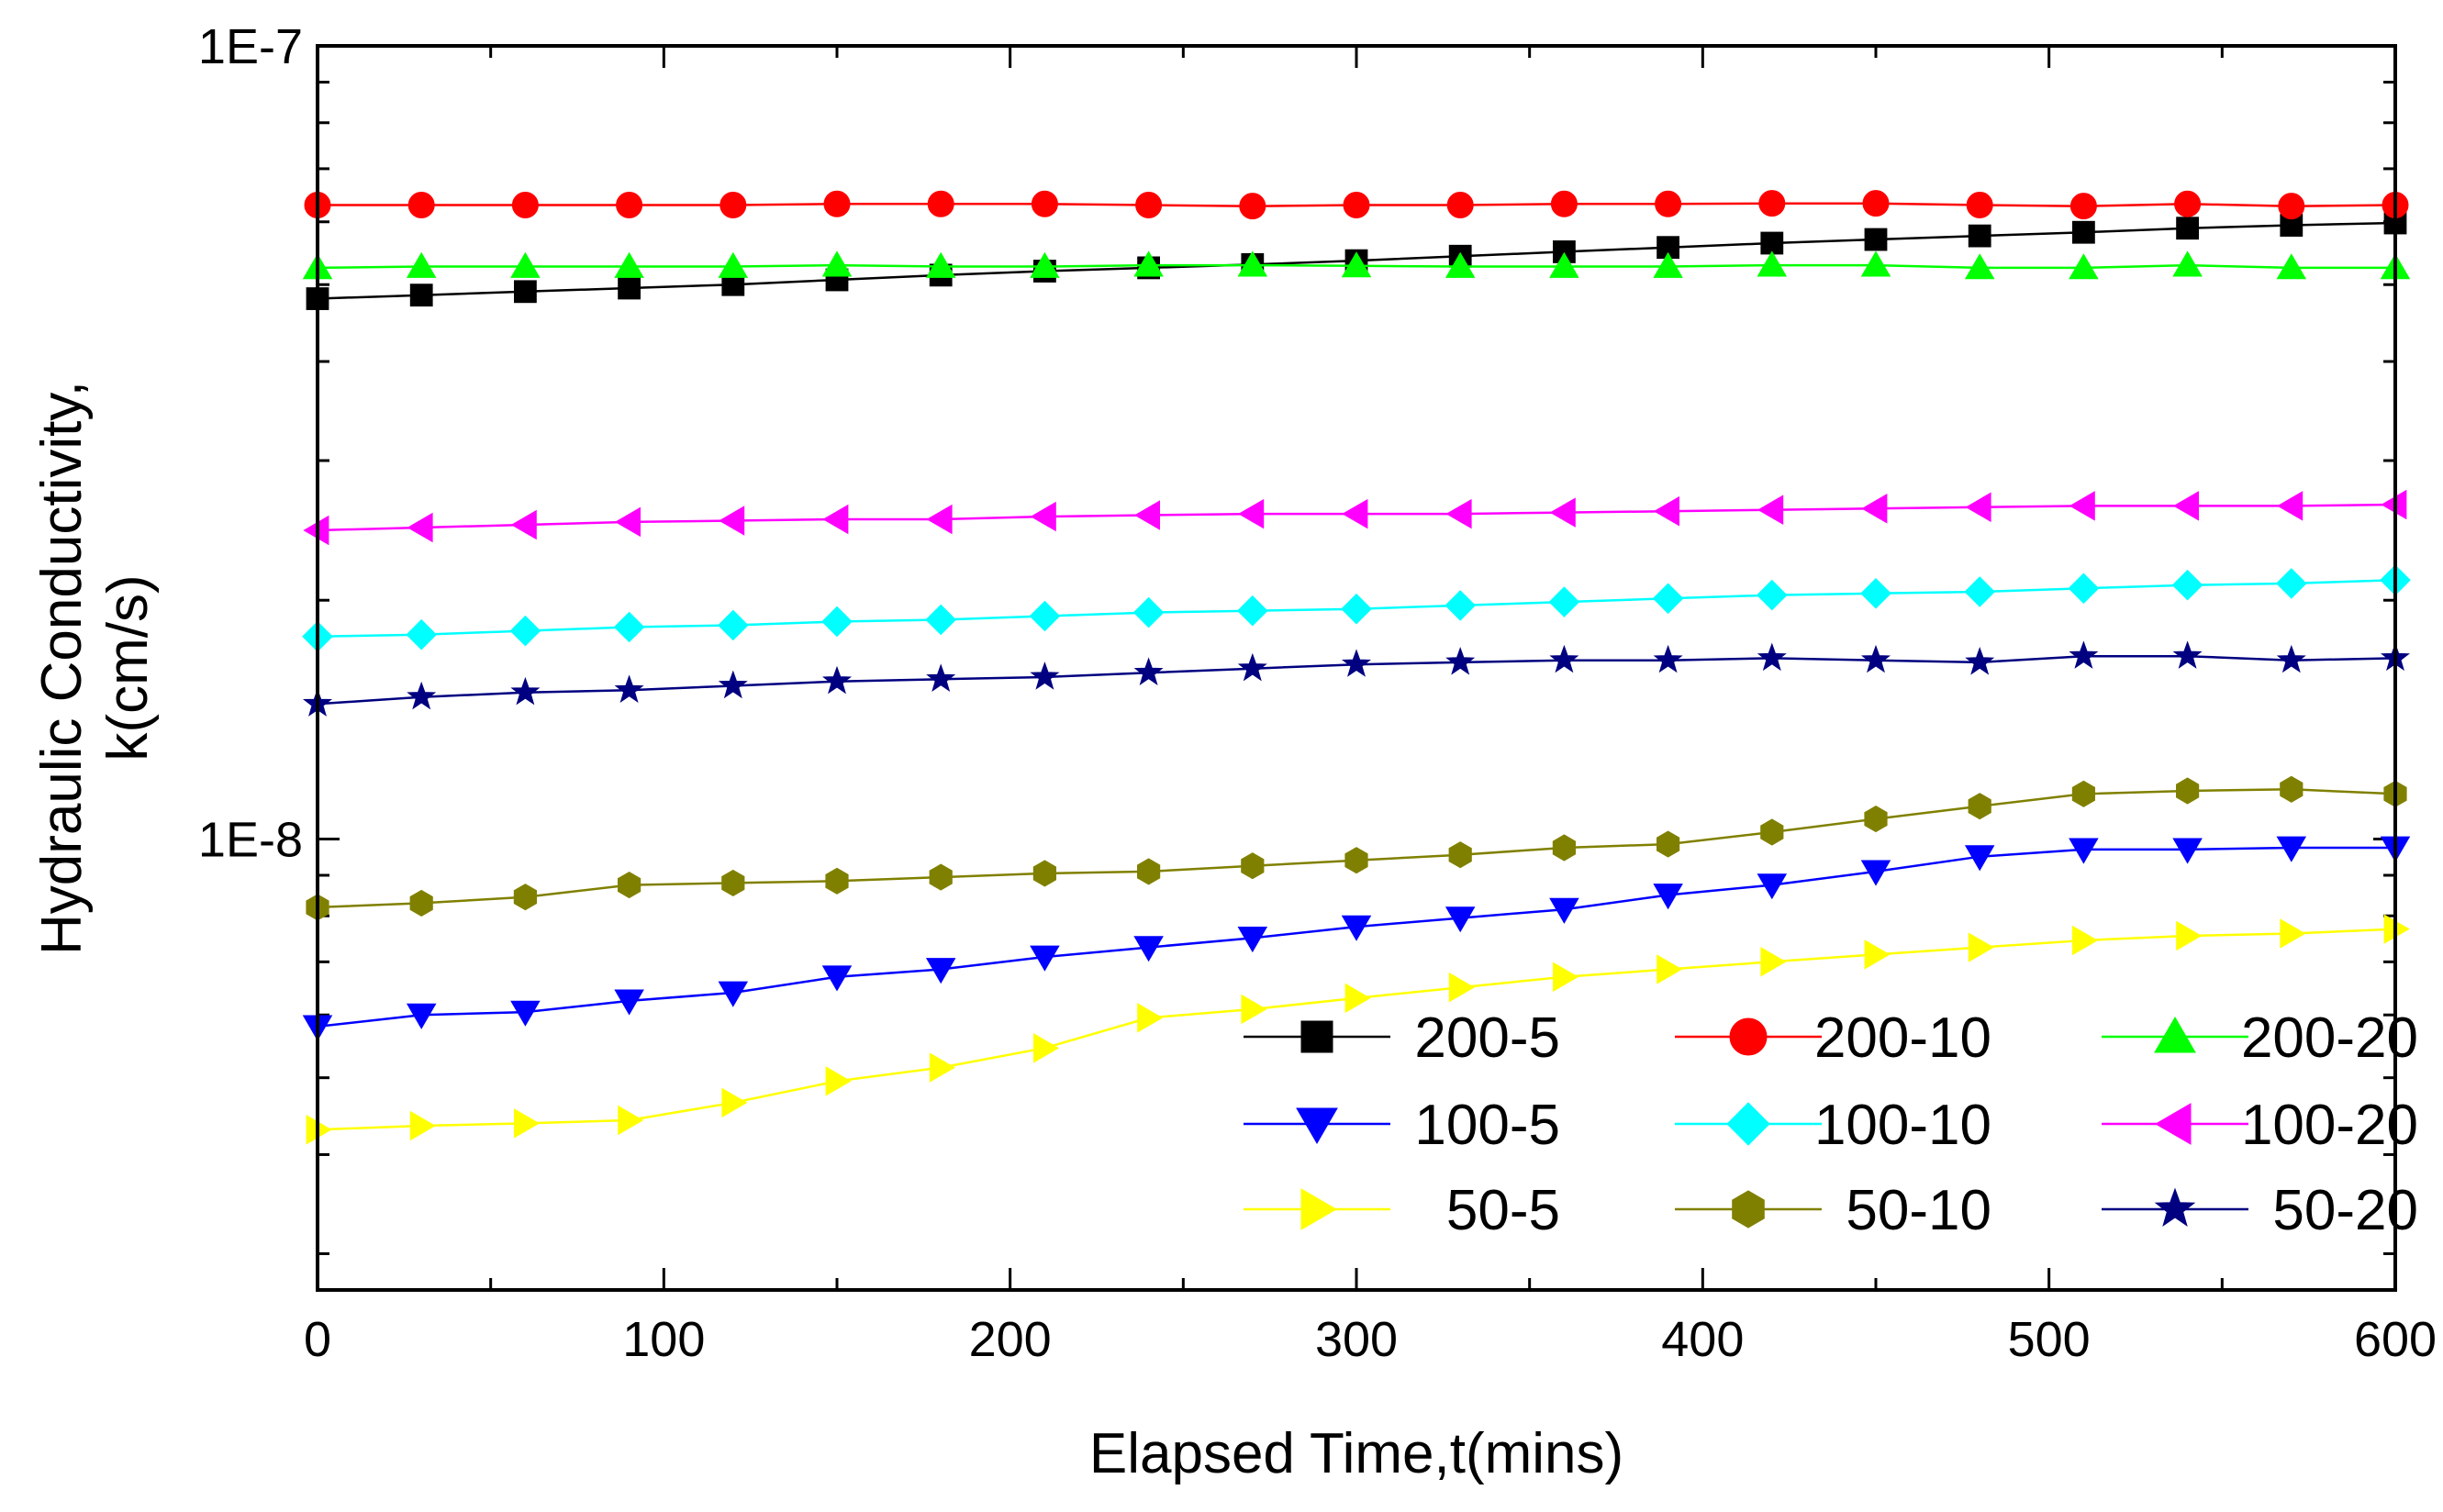 This screenshot has height=1512, width=2443. What do you see at coordinates (250, 46) in the screenshot?
I see `y-tick-label: 1E-7` at bounding box center [250, 46].